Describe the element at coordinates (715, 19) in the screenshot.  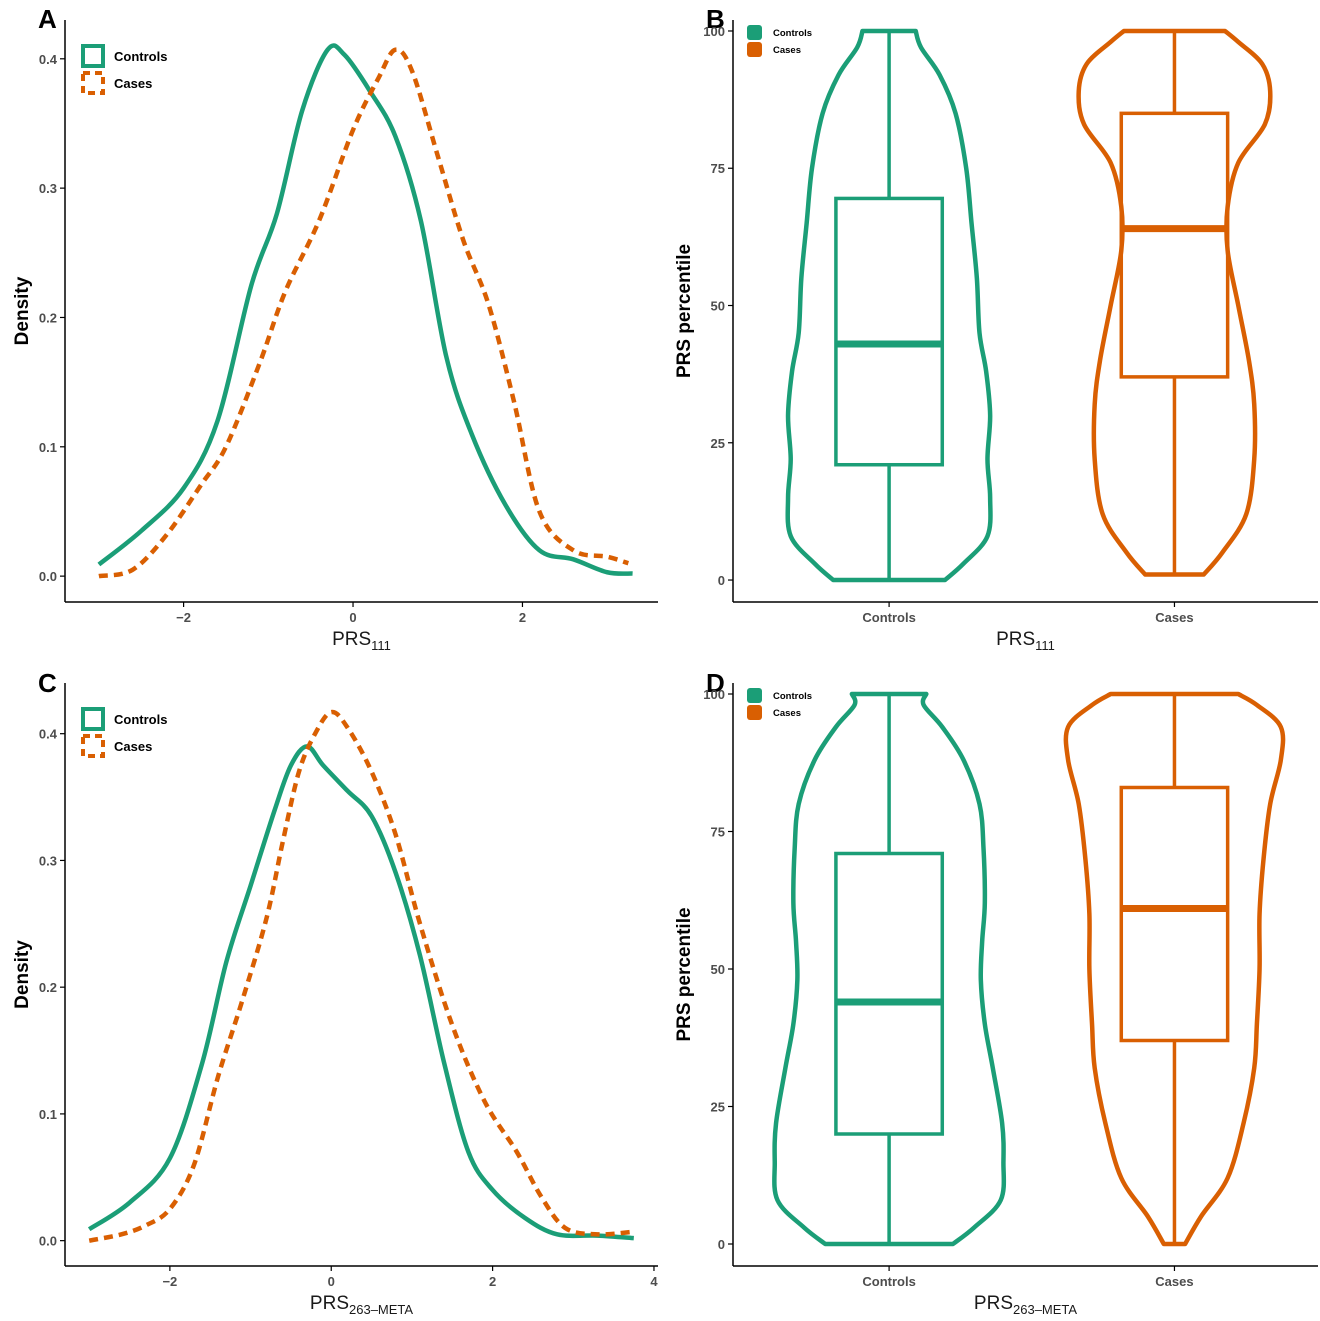
I see `panel-letter: B` at that location.